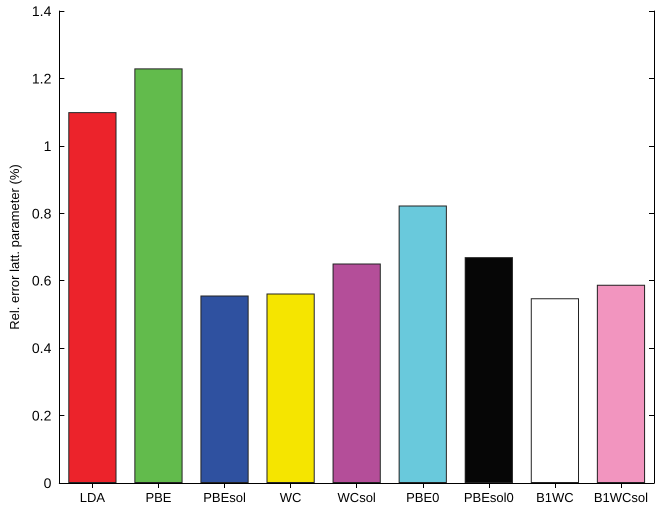  What do you see at coordinates (48, 483) in the screenshot?
I see `y-tick-label: 0` at bounding box center [48, 483].